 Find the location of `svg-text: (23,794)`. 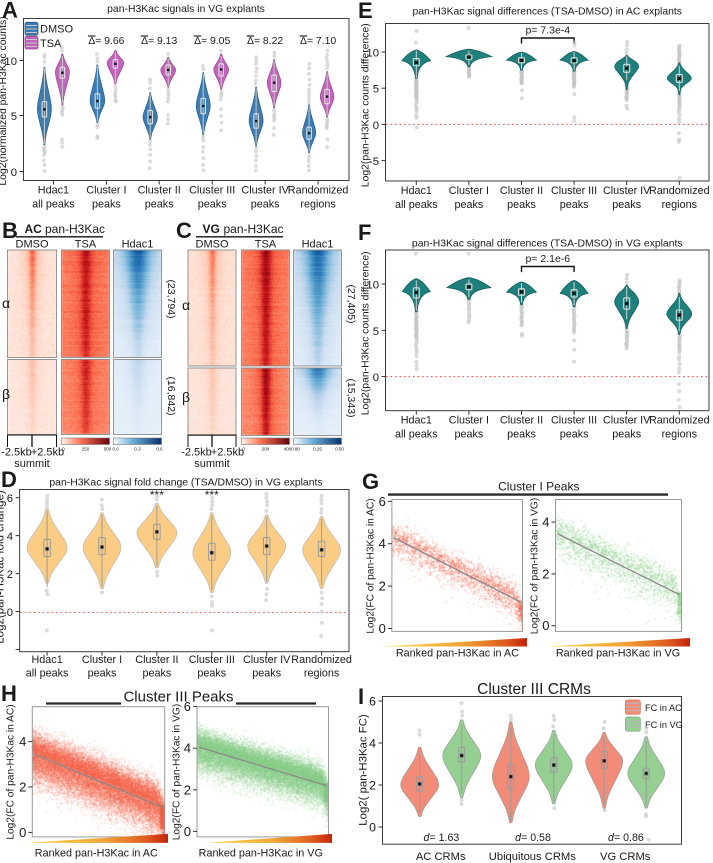

svg-text: (23,794) is located at coordinates (171, 298).